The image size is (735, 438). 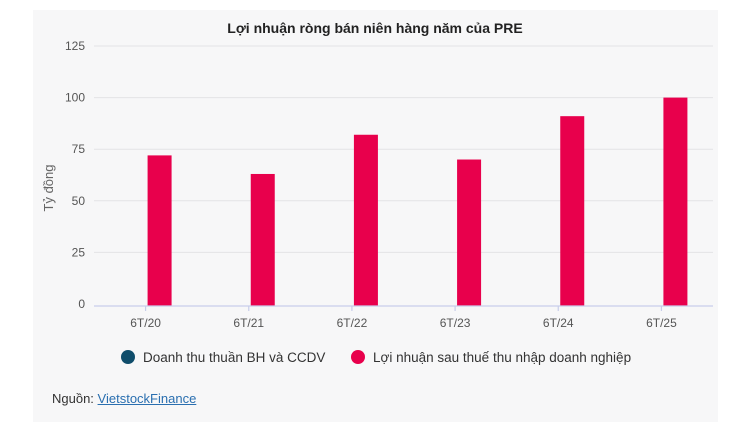 What do you see at coordinates (48, 188) in the screenshot?
I see `y-axis-label: Tỷ đồng` at bounding box center [48, 188].